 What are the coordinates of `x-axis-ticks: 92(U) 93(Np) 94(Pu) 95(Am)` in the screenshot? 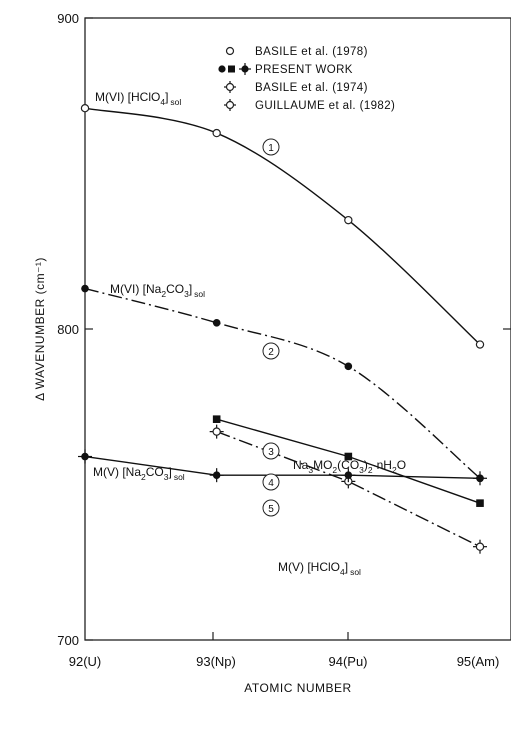 It's located at (284, 650).